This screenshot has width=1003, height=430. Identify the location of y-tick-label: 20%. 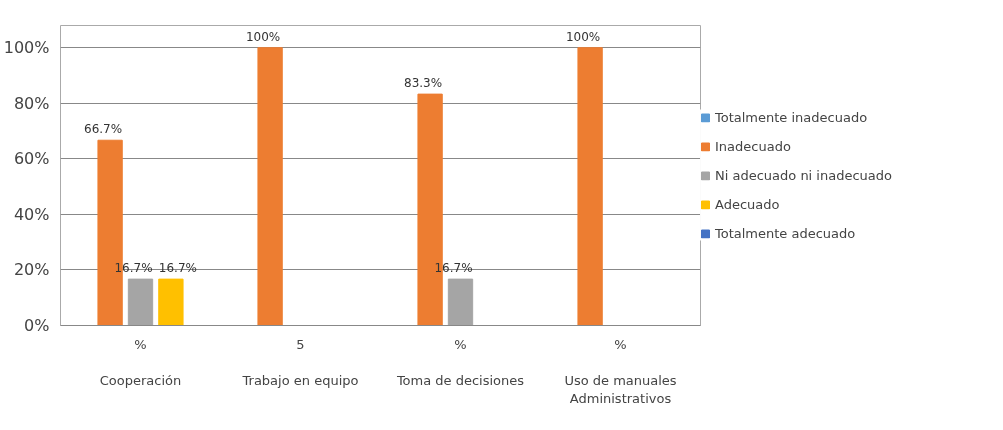
(31, 270).